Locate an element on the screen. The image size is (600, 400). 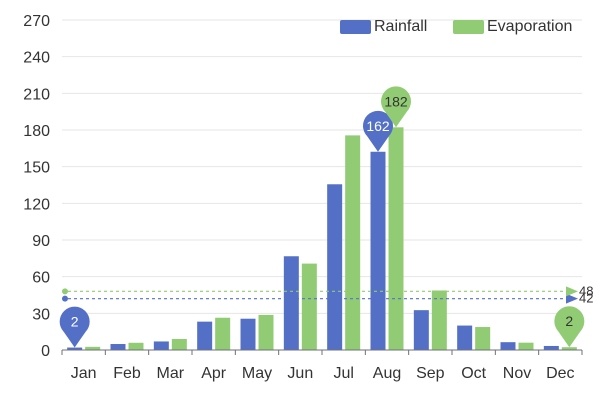
bar-evaporation-jan is located at coordinates (93, 348).